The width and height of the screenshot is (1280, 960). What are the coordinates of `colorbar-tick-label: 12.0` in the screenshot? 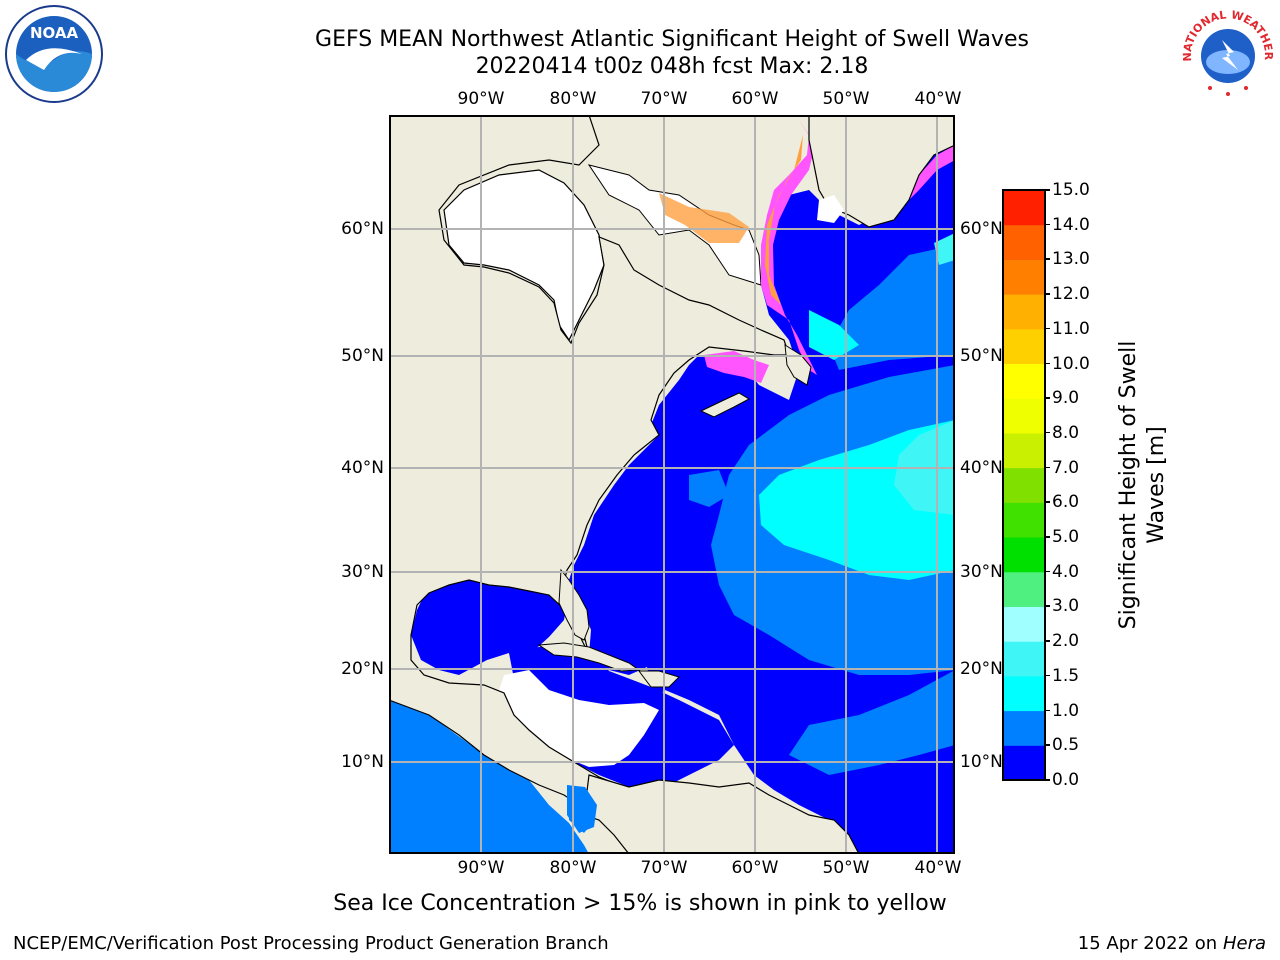 It's located at (1071, 294).